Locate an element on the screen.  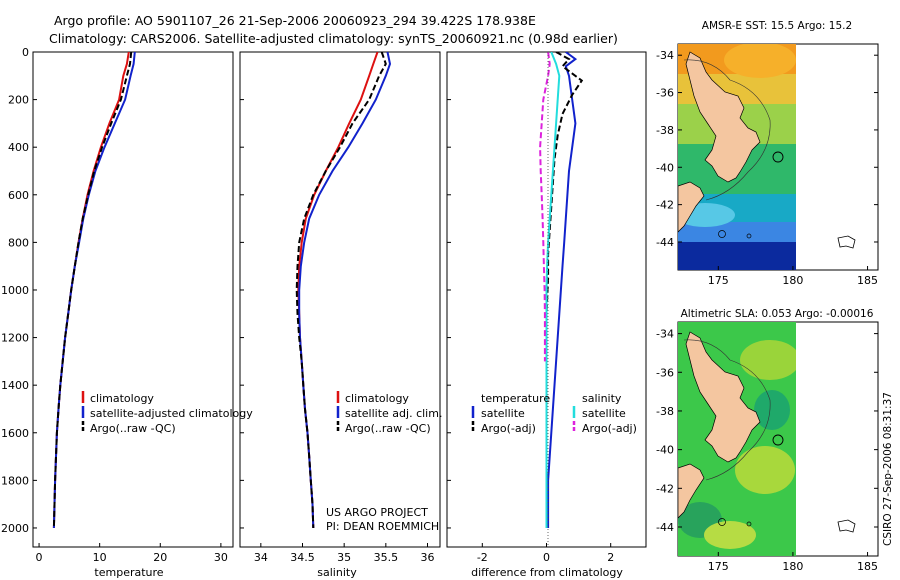
legend-label-temp-satellite: satellite is located at coordinates (503, 413).